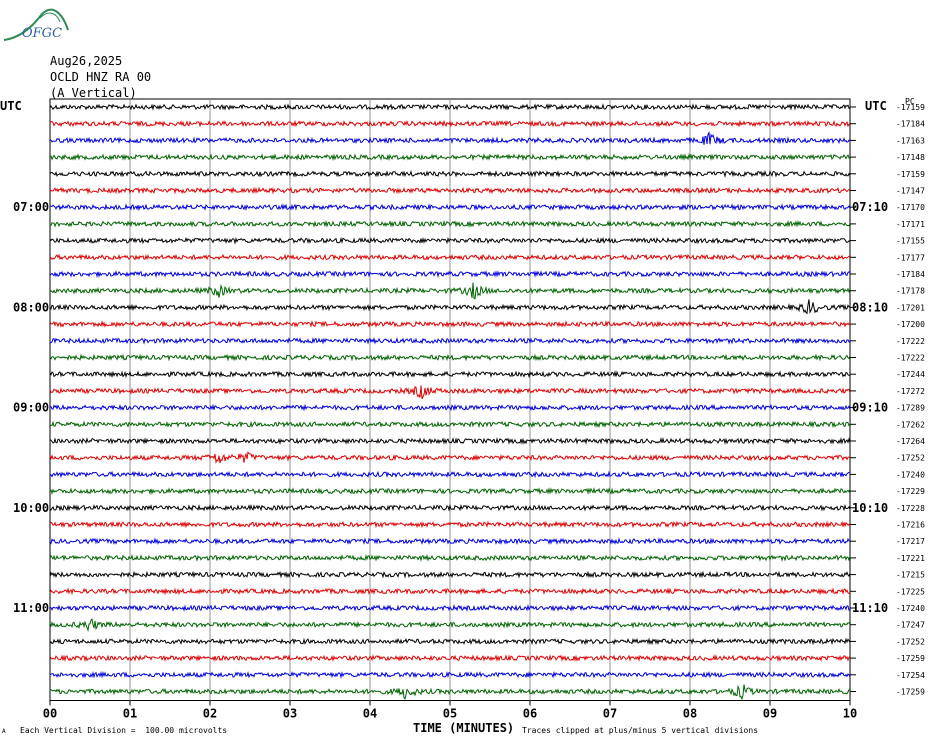 Image resolution: width=930 pixels, height=744 pixels. I want to click on trace-offset-label: -17244, so click(910, 374).